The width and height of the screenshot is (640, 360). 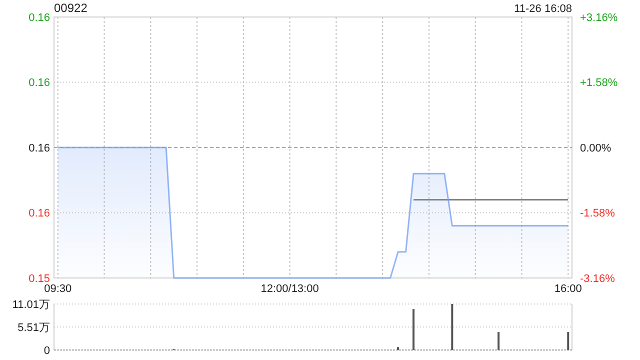 I want to click on y2-tick-label: 0.00%, so click(x=596, y=148).